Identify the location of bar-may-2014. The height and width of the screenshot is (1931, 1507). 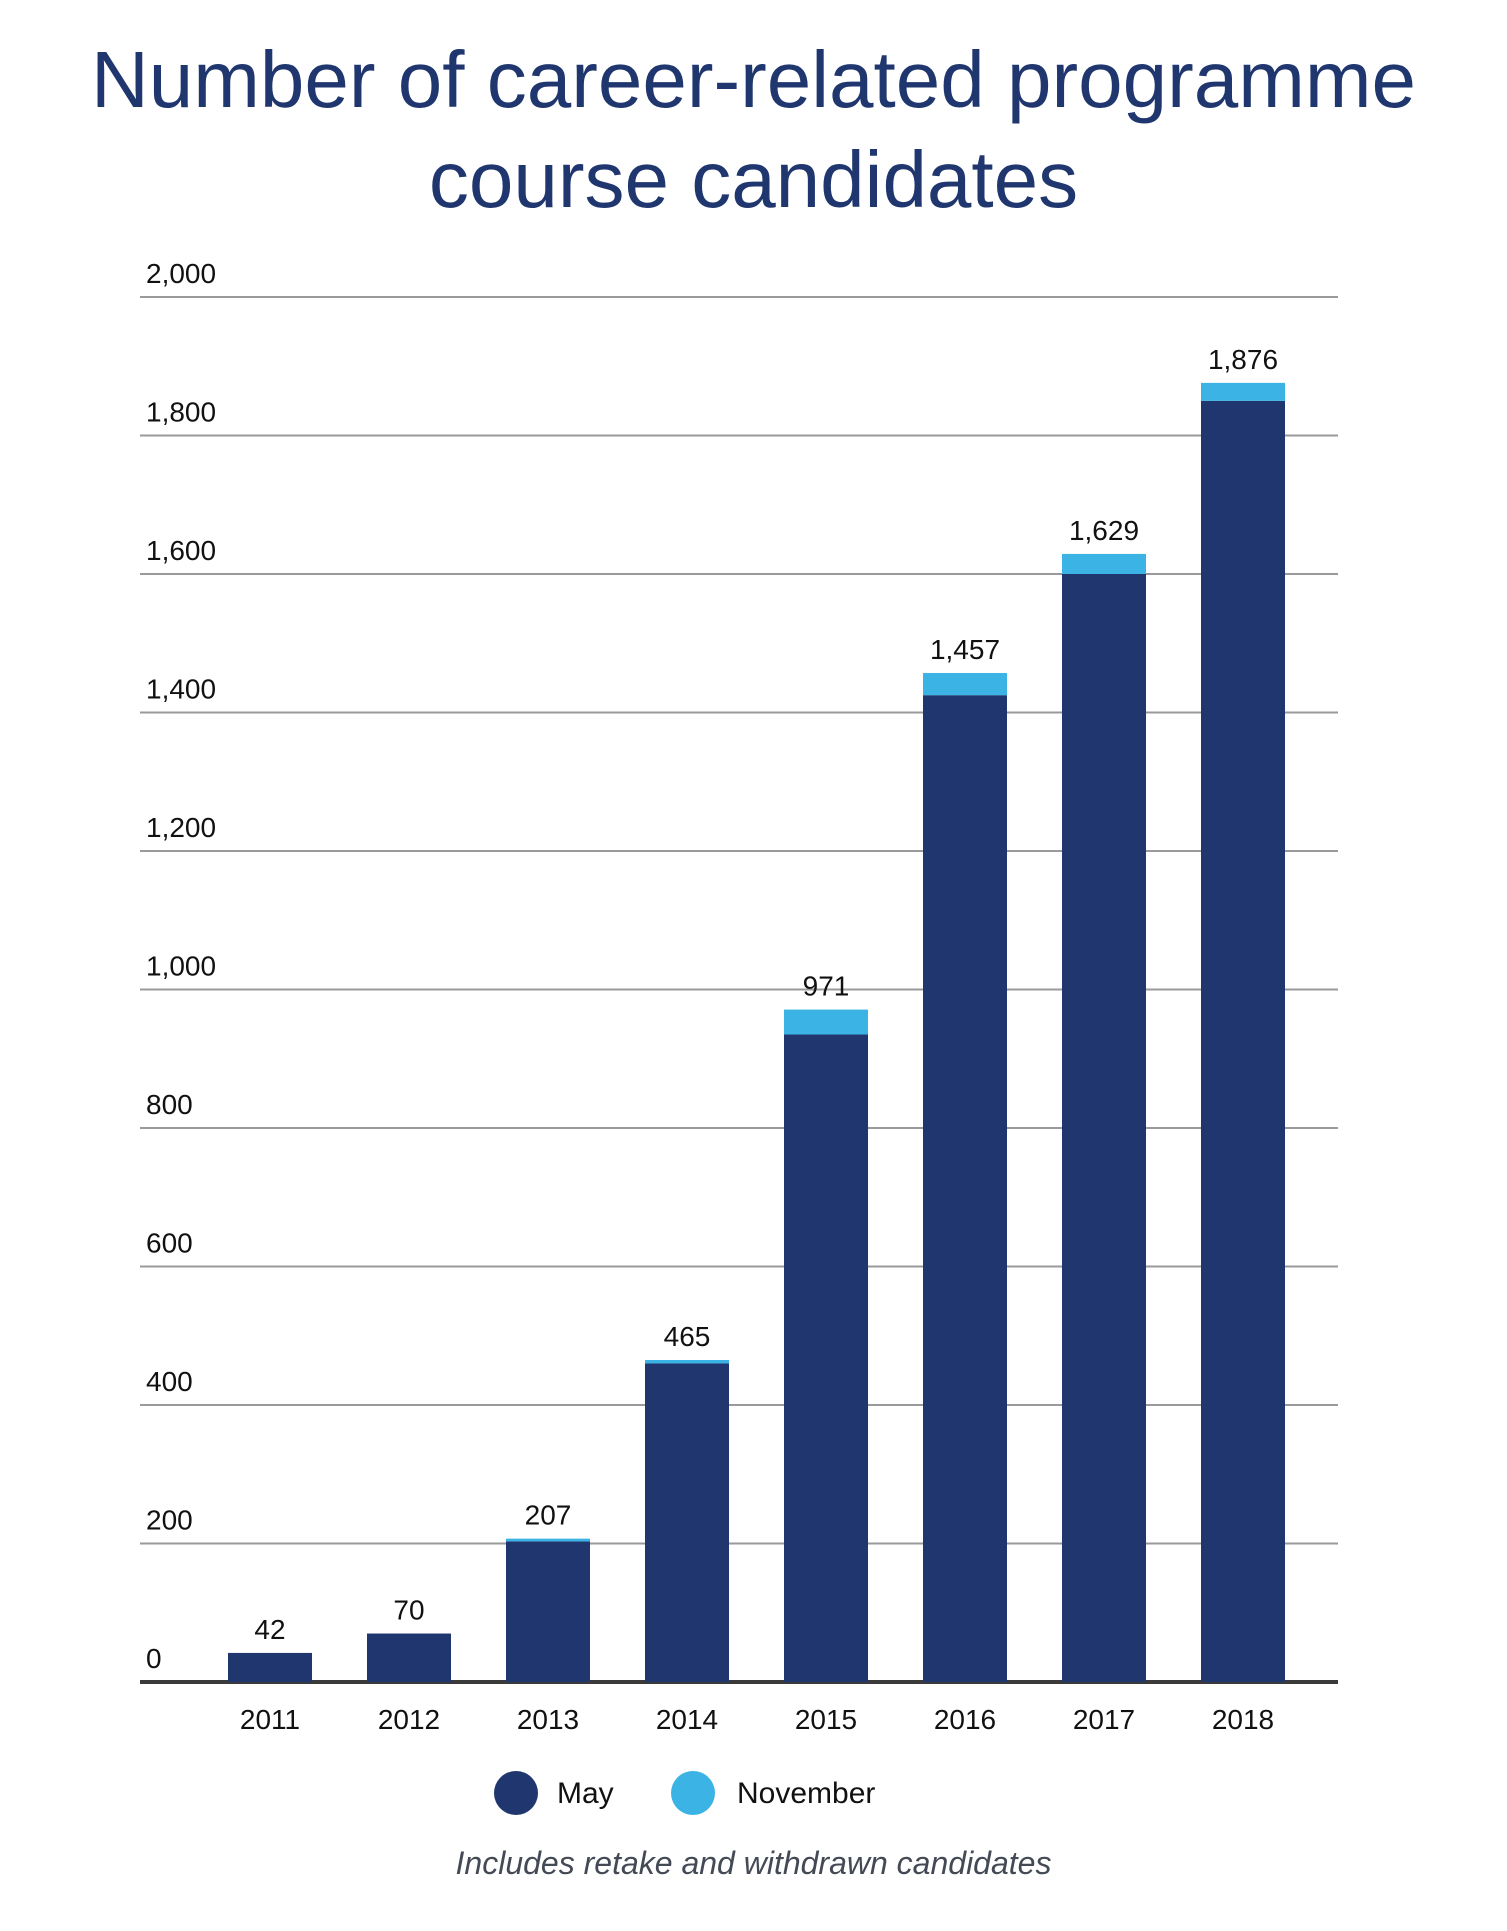
(687, 1522).